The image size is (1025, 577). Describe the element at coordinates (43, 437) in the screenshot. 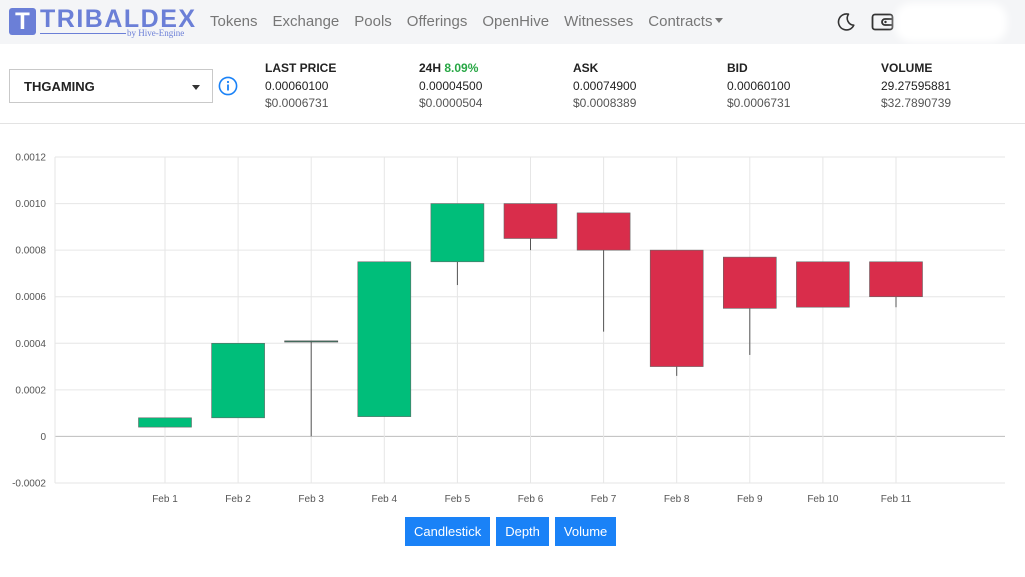

I see `y-tick-label: 0` at that location.